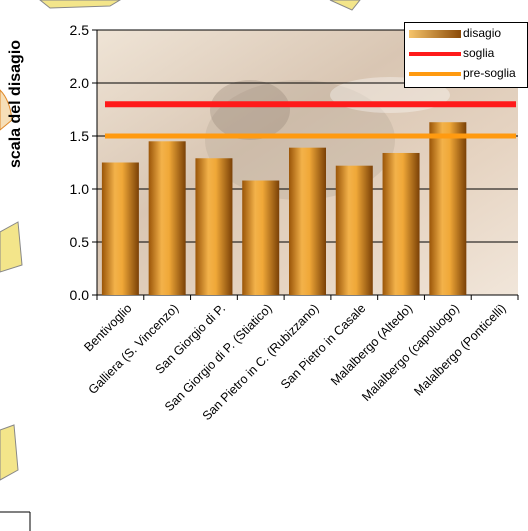 The height and width of the screenshot is (531, 528). Describe the element at coordinates (479, 53) in the screenshot. I see `legend-label-soglia: soglia` at that location.